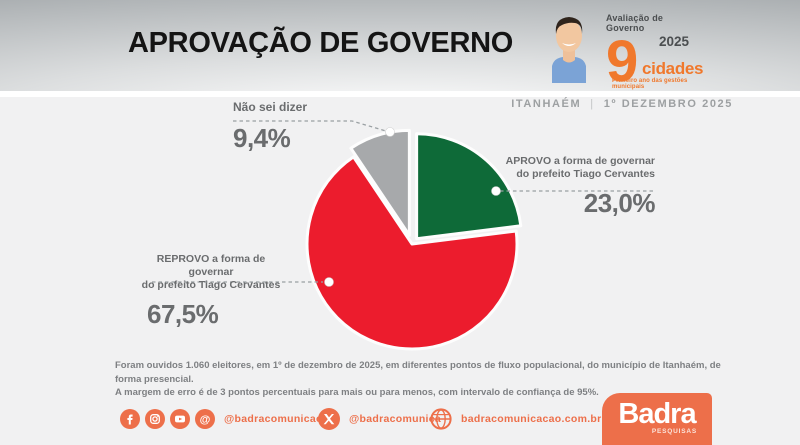 The width and height of the screenshot is (800, 445). I want to click on leader-line-naosei, so click(310, 126).